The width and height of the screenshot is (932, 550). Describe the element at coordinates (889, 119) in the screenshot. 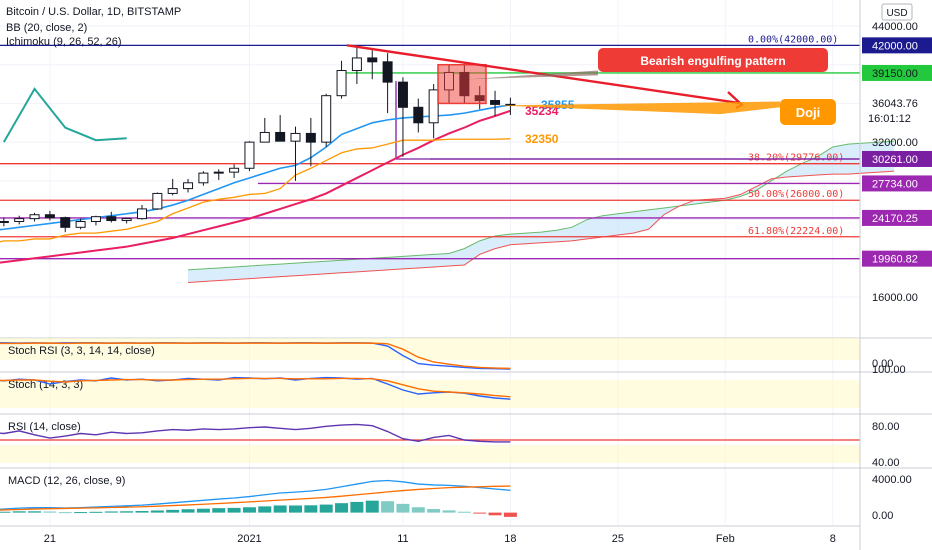

I see `countdown-label: 16:01:12` at that location.